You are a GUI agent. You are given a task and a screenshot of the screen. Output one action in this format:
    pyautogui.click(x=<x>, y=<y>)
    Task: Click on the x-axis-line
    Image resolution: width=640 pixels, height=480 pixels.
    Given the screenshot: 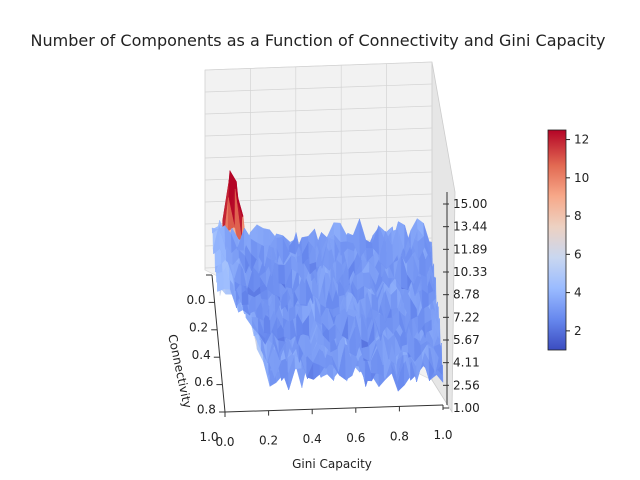 What is the action you would take?
    pyautogui.click(x=334, y=408)
    